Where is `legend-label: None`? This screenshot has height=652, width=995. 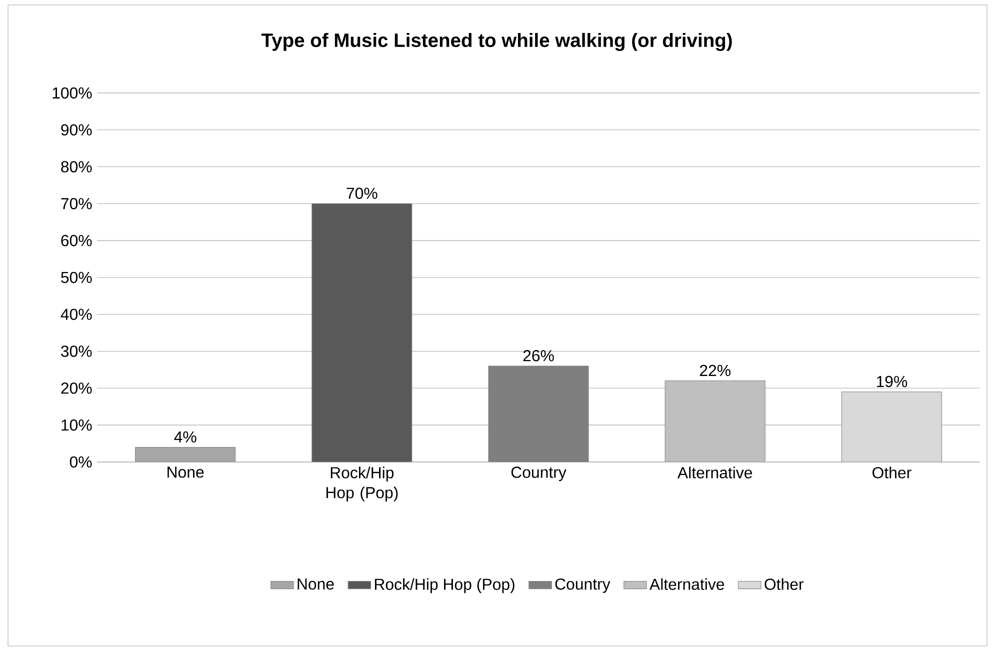 legend-label: None is located at coordinates (316, 584).